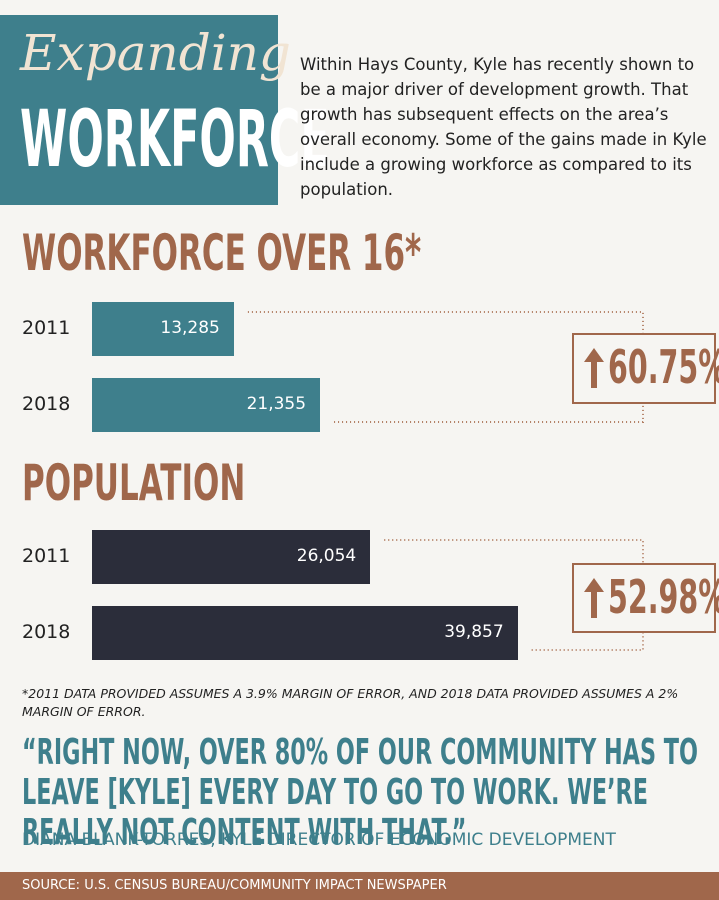 This screenshot has width=719, height=900. What do you see at coordinates (222, 253) in the screenshot?
I see `chart-title: WORKFORCE OVER 16*` at bounding box center [222, 253].